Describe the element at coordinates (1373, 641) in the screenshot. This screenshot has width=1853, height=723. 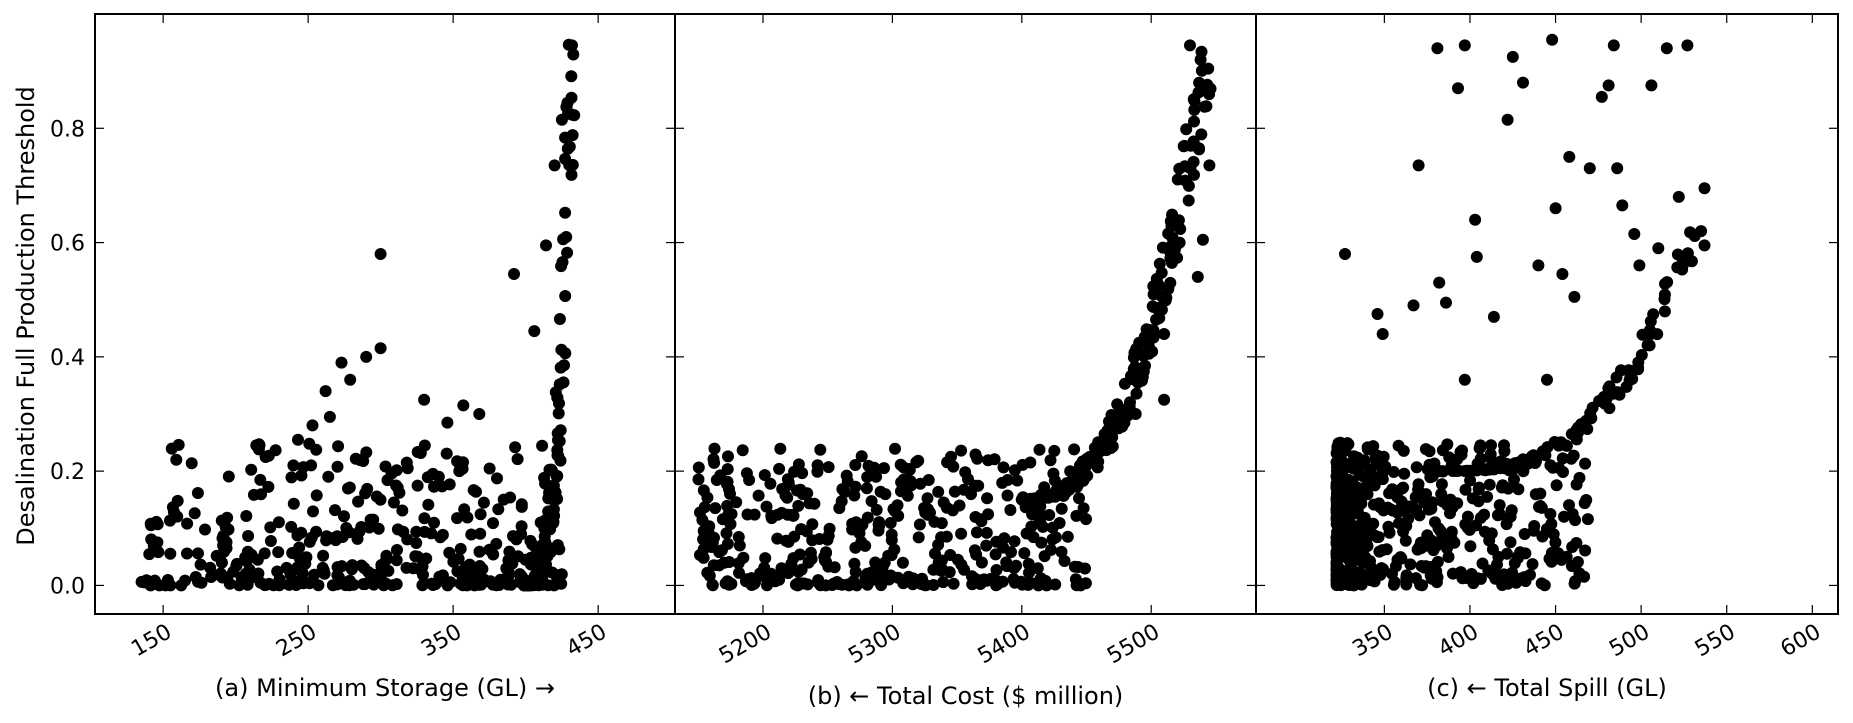
I see `x-tick-label: 350` at that location.